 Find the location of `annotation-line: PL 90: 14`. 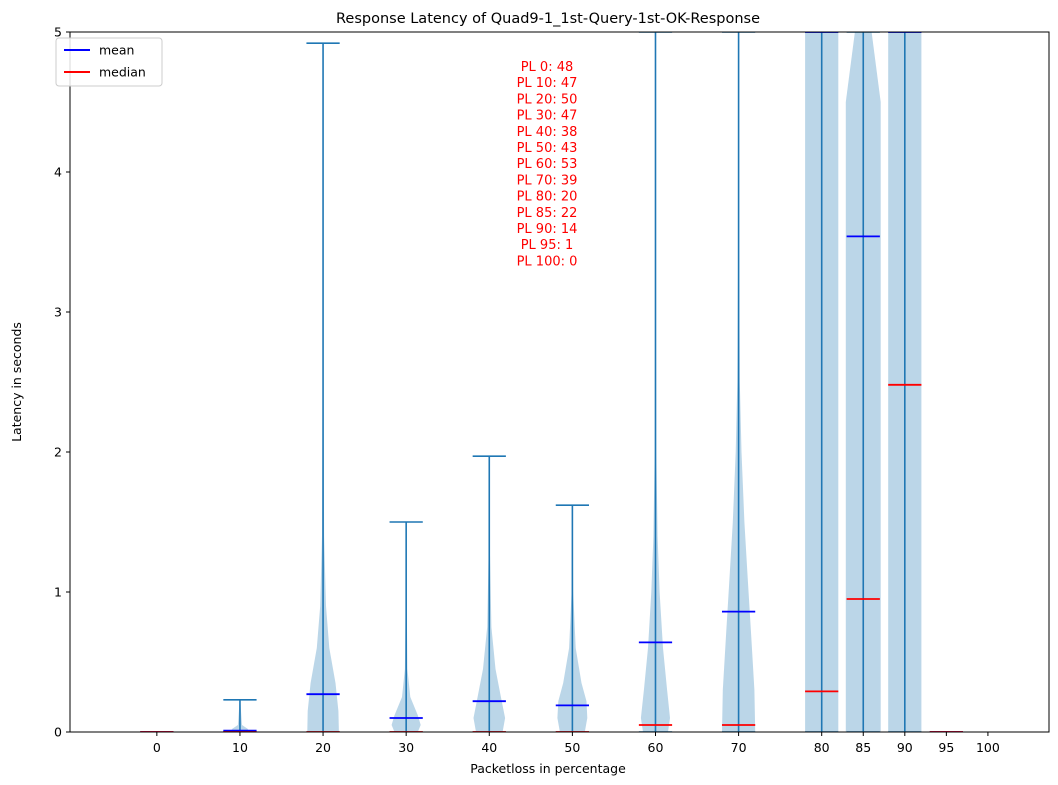

annotation-line: PL 90: 14 is located at coordinates (547, 229).